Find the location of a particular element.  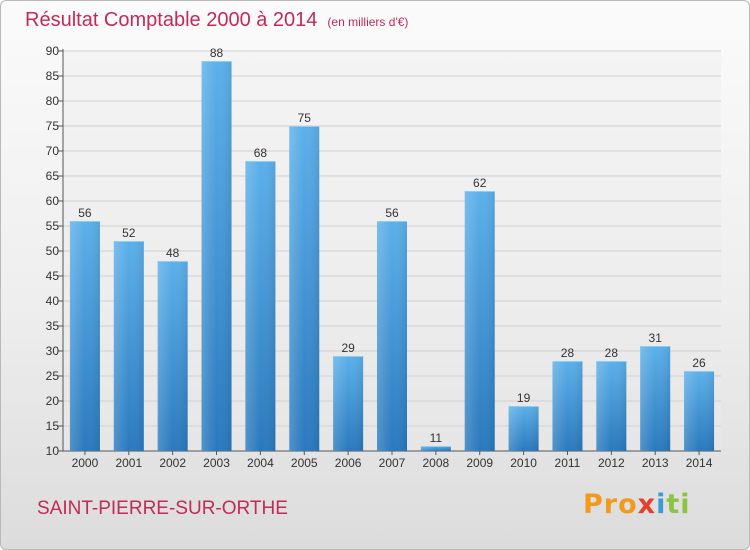

x-tick-label: 2010 is located at coordinates (523, 463).